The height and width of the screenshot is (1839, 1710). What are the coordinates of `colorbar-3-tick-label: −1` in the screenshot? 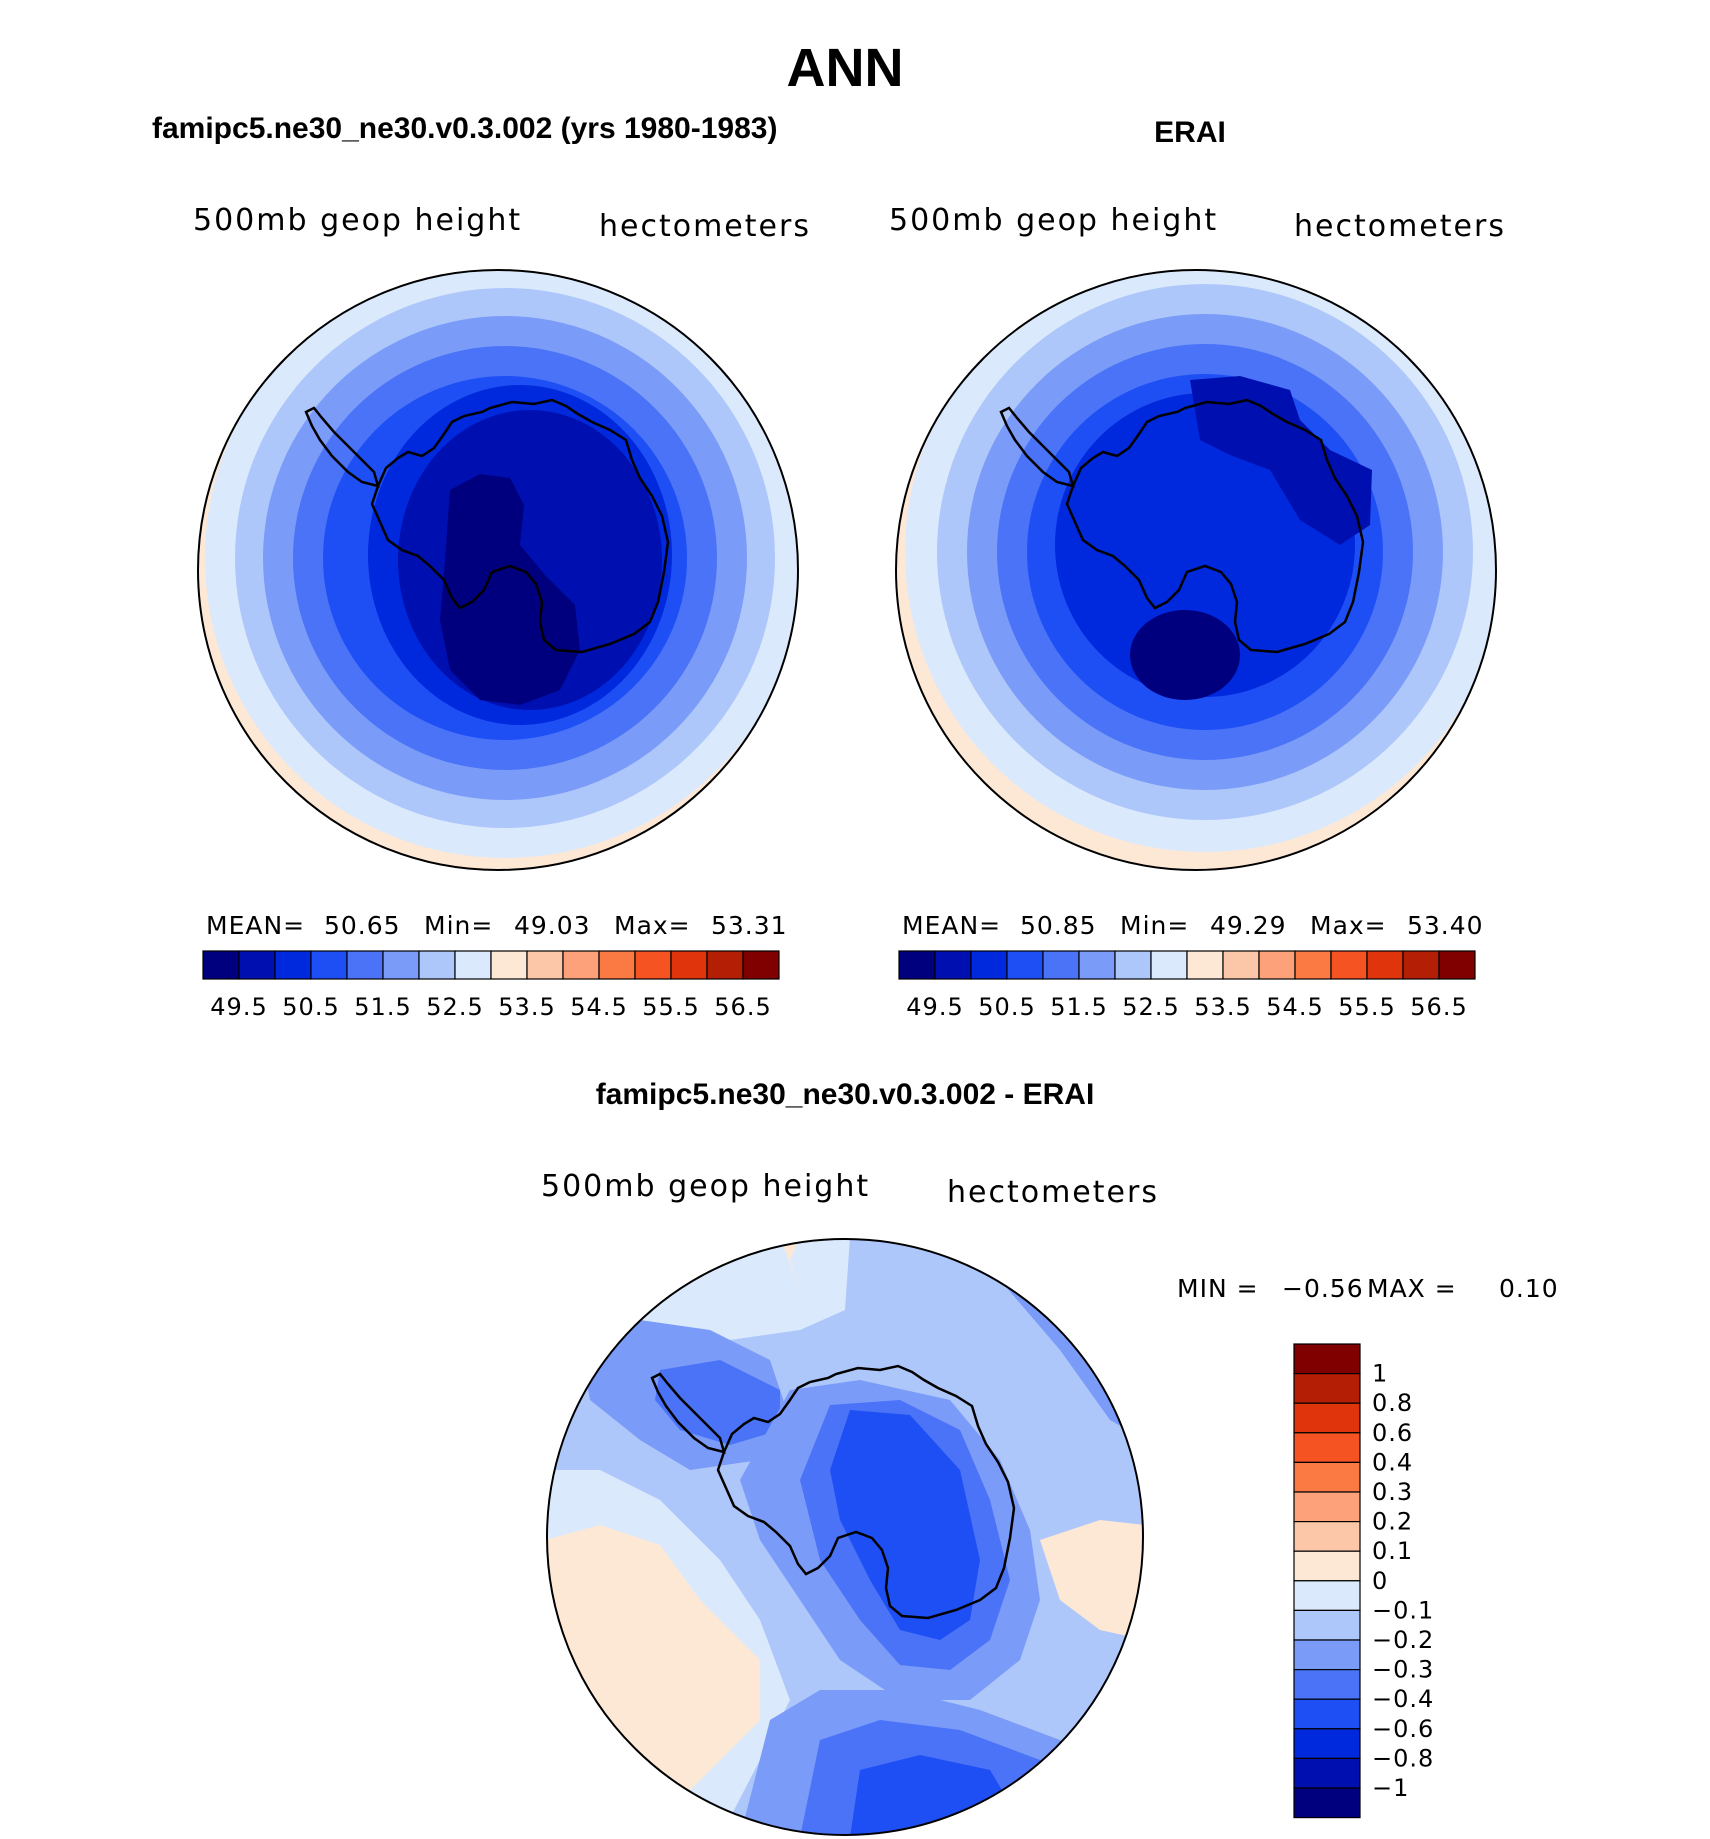 It's located at (1390, 1788).